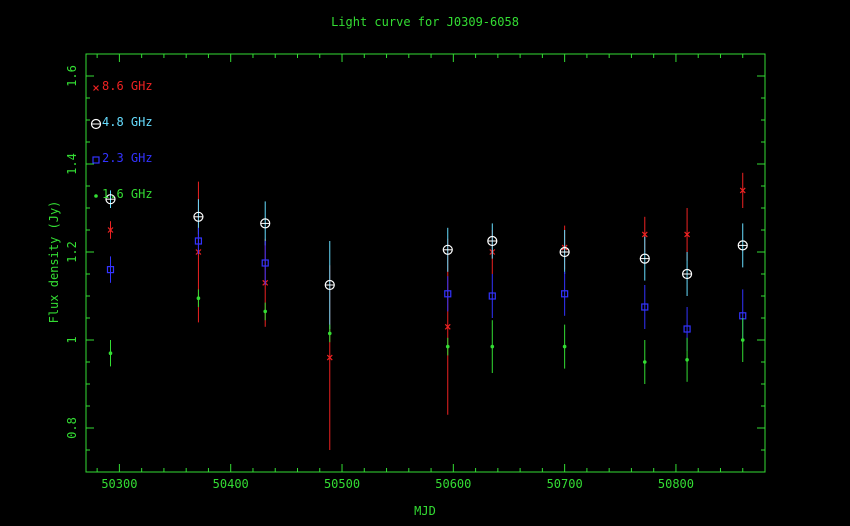  I want to click on legend-entry: 8.6 GHz, so click(123, 86).